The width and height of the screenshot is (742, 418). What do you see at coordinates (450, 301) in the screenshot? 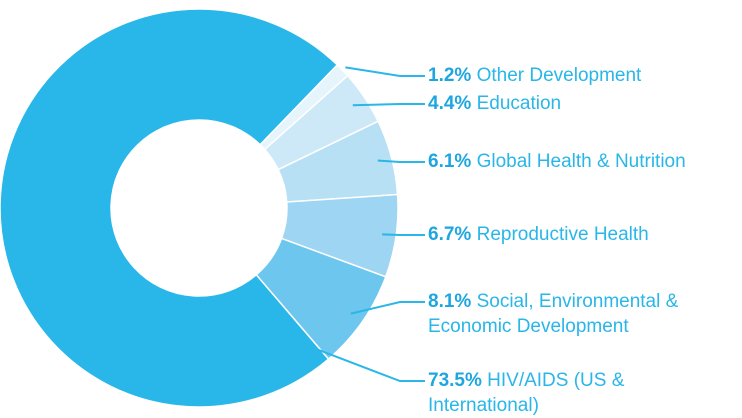
I see `value-label: 8.1%` at bounding box center [450, 301].